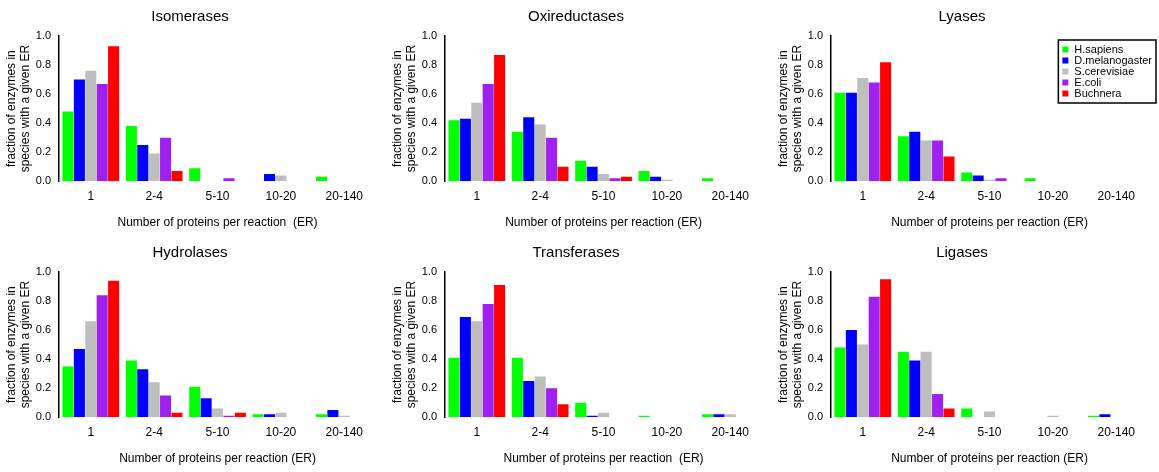  Describe the element at coordinates (1113, 59) in the screenshot. I see `legend-label: D.melanogaster` at that location.